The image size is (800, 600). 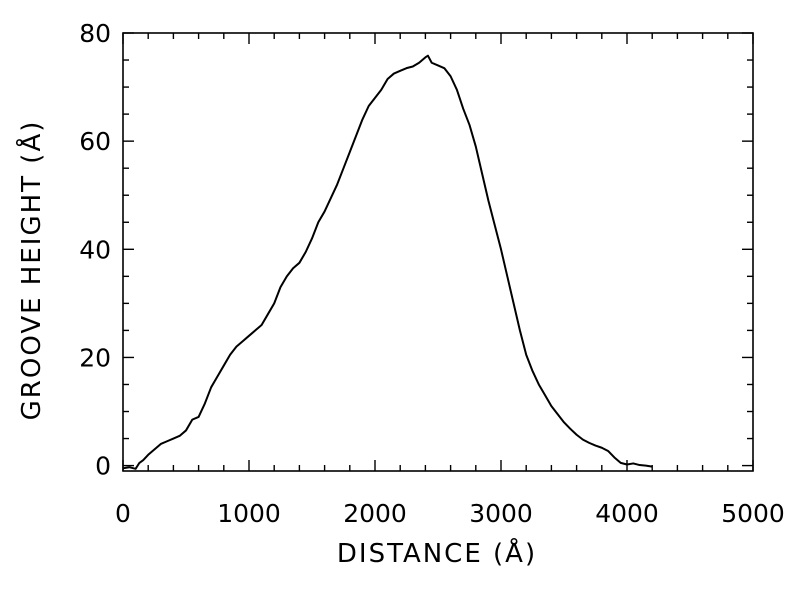 I want to click on x-tick-label: 5000, so click(x=753, y=513).